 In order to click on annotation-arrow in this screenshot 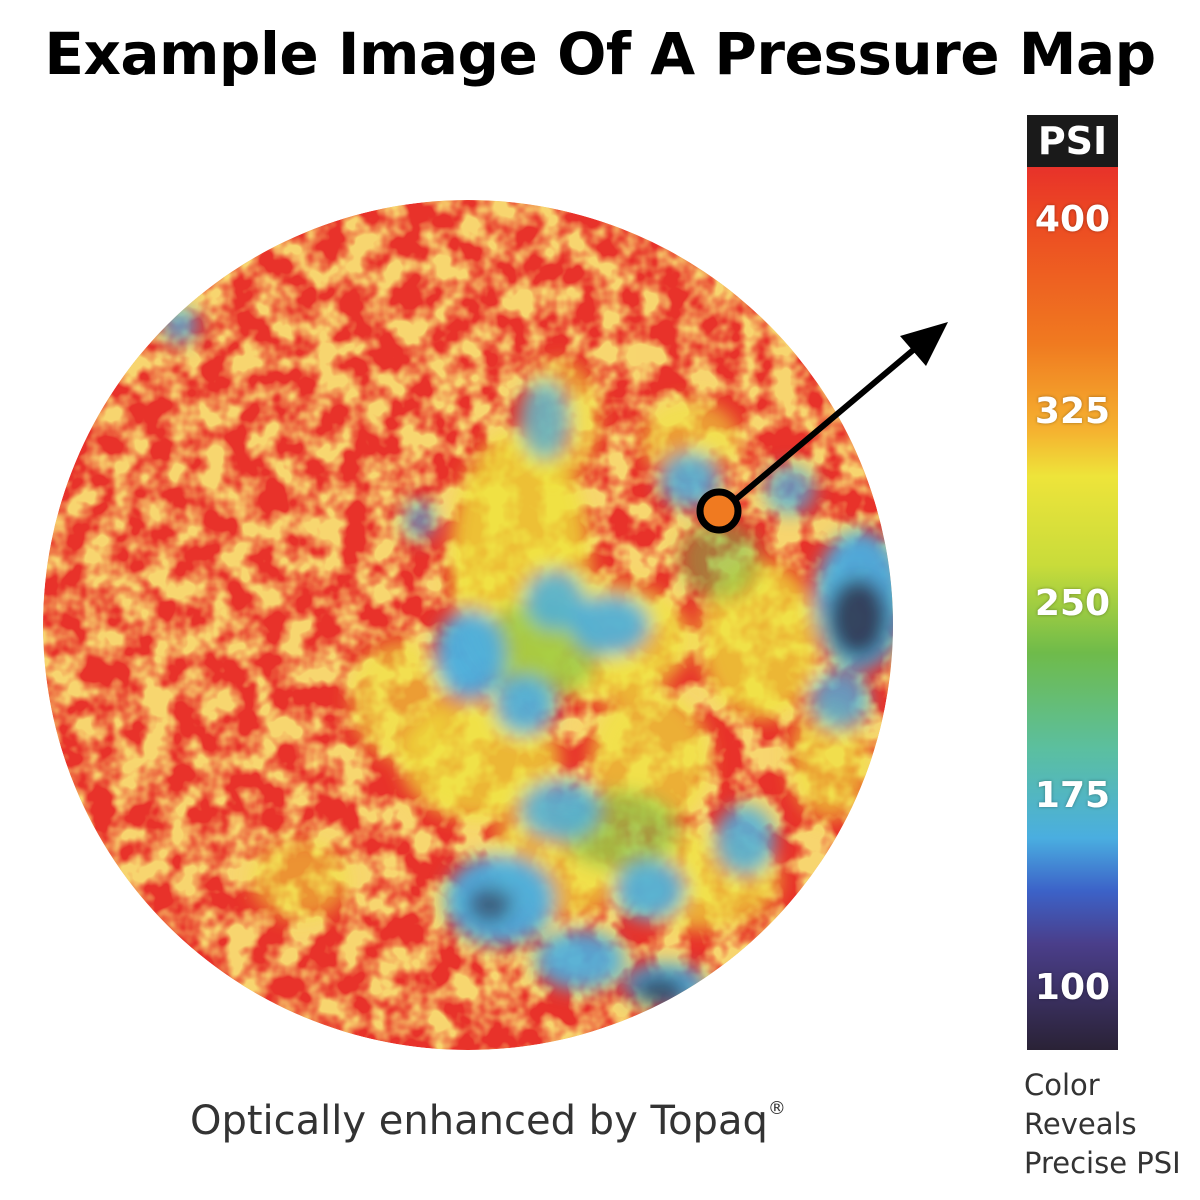, I will do `click(822, 428)`.